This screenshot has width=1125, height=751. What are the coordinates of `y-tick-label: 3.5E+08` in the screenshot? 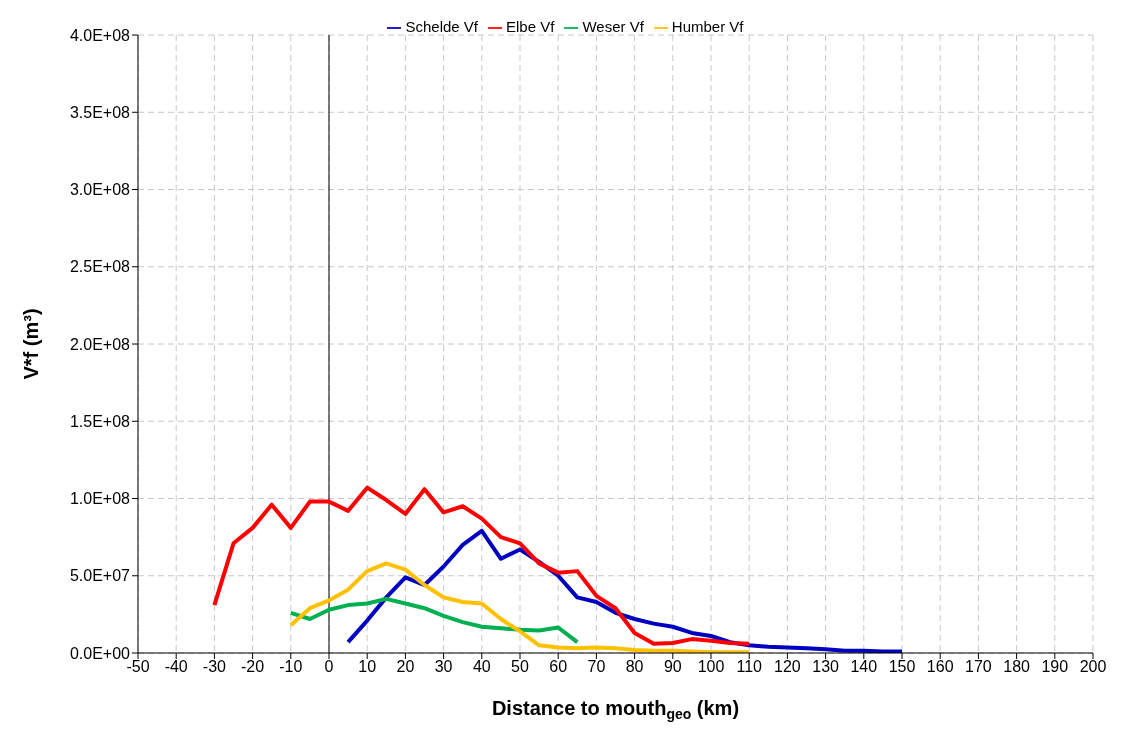 It's located at (100, 112).